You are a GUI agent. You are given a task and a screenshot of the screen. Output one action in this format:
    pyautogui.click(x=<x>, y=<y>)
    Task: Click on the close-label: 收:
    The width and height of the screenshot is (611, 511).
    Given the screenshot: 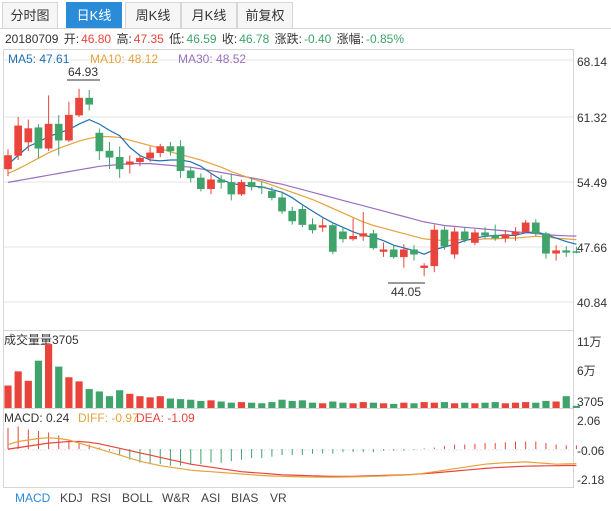 What is the action you would take?
    pyautogui.click(x=229, y=39)
    